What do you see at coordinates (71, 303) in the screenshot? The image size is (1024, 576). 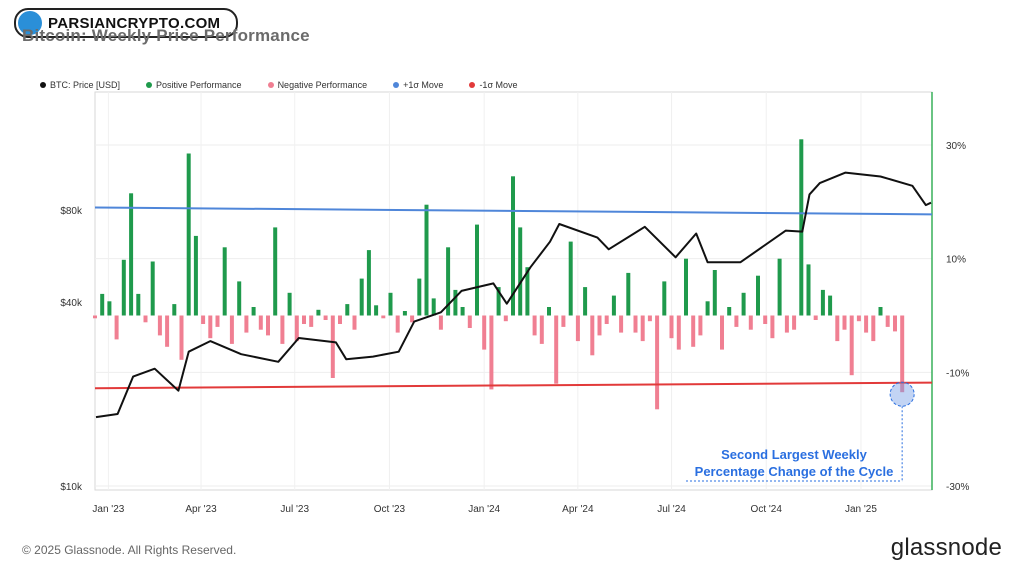 I see `left-axis-tick-label: $40k` at bounding box center [71, 303].